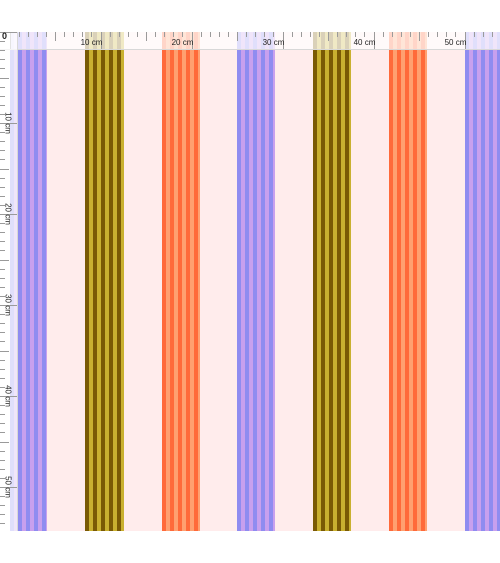  I want to click on ruler-label-left: 10 cm, so click(8, 123).